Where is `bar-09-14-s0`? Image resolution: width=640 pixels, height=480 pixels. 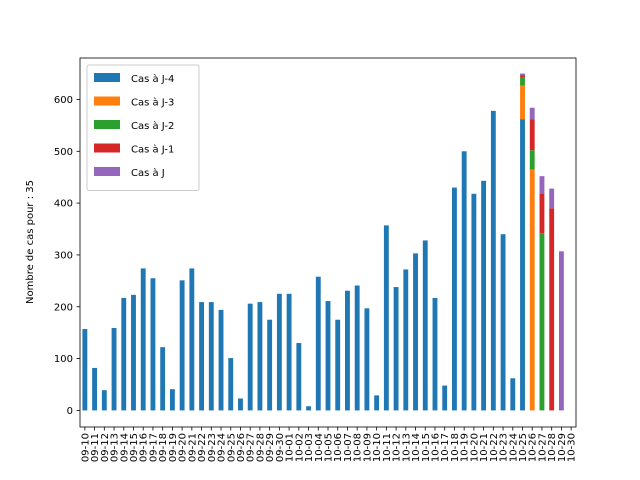 bar-09-14-s0 is located at coordinates (124, 354).